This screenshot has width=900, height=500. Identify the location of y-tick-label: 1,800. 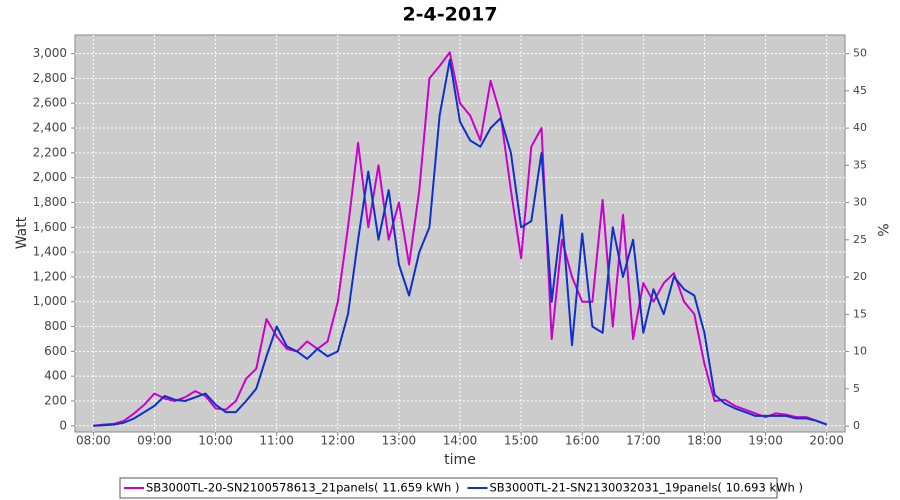
(50, 202).